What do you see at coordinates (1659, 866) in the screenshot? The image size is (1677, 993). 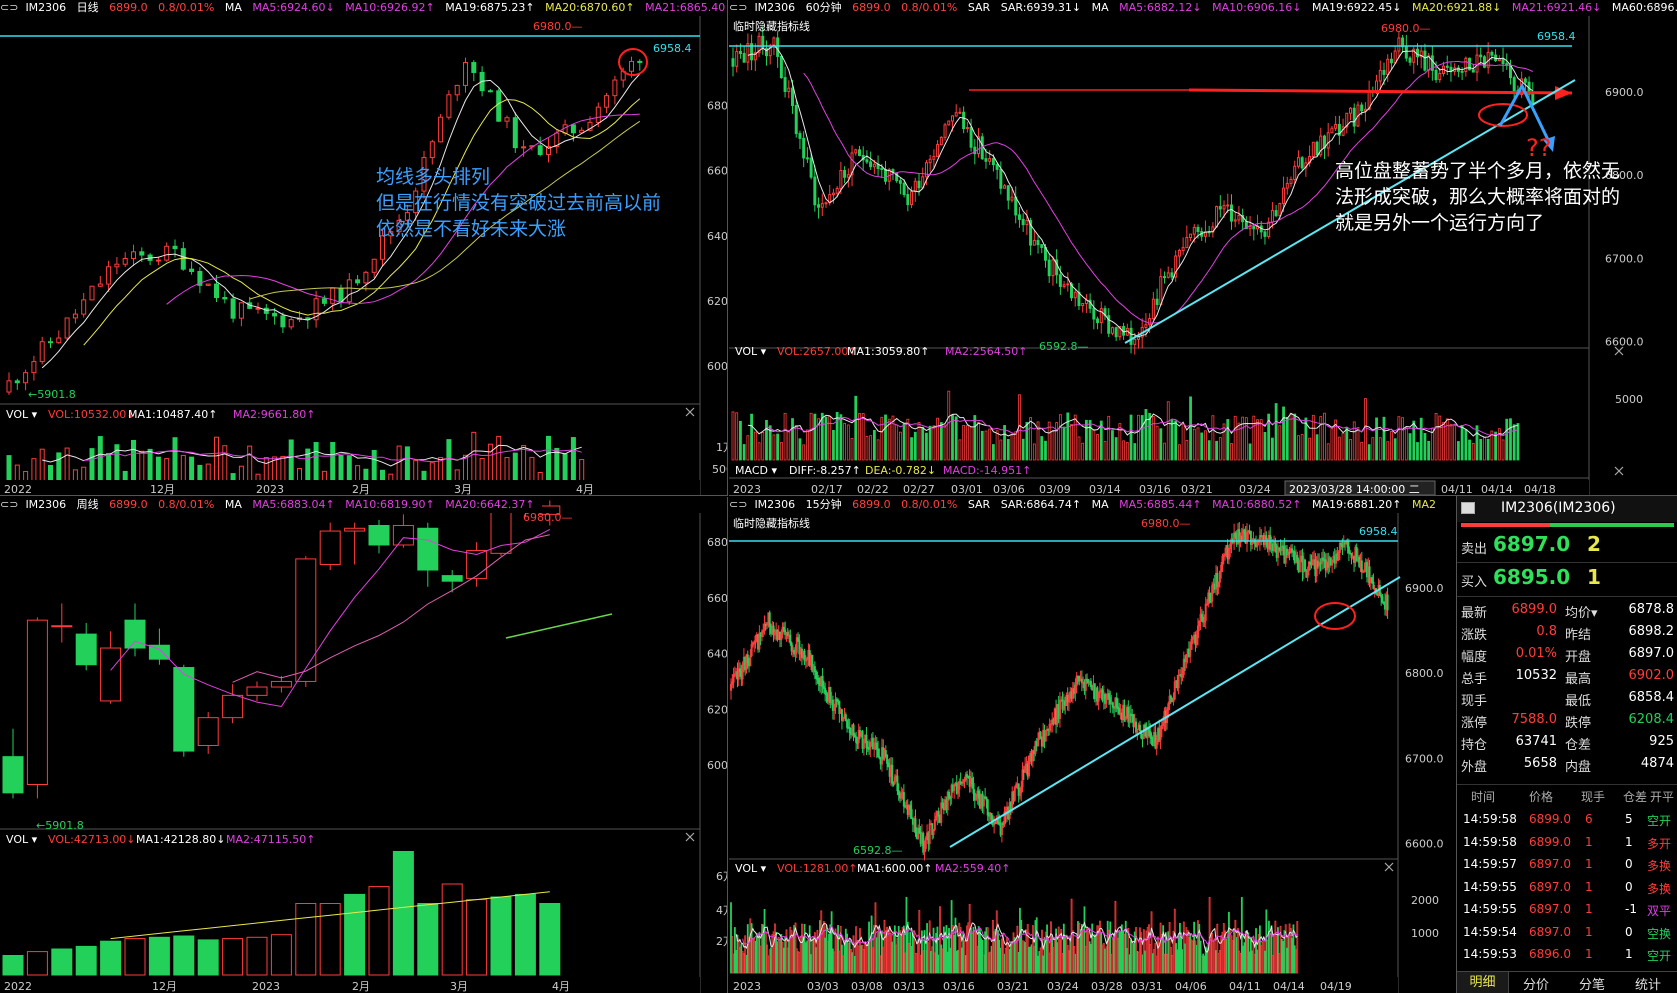 I see `trade-open-close: 多换` at bounding box center [1659, 866].